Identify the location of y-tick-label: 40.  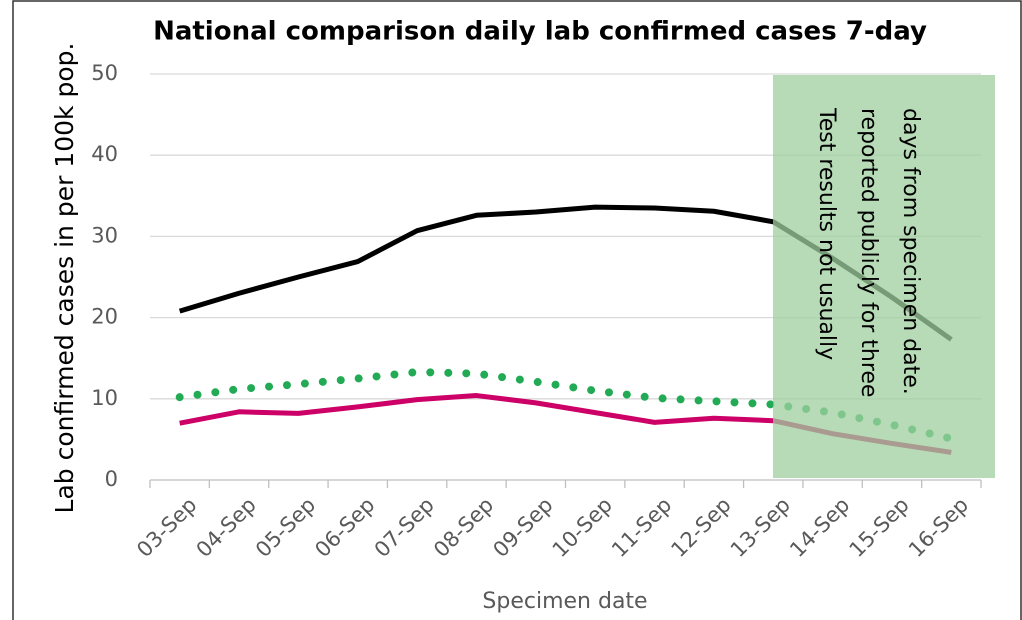
(104, 154).